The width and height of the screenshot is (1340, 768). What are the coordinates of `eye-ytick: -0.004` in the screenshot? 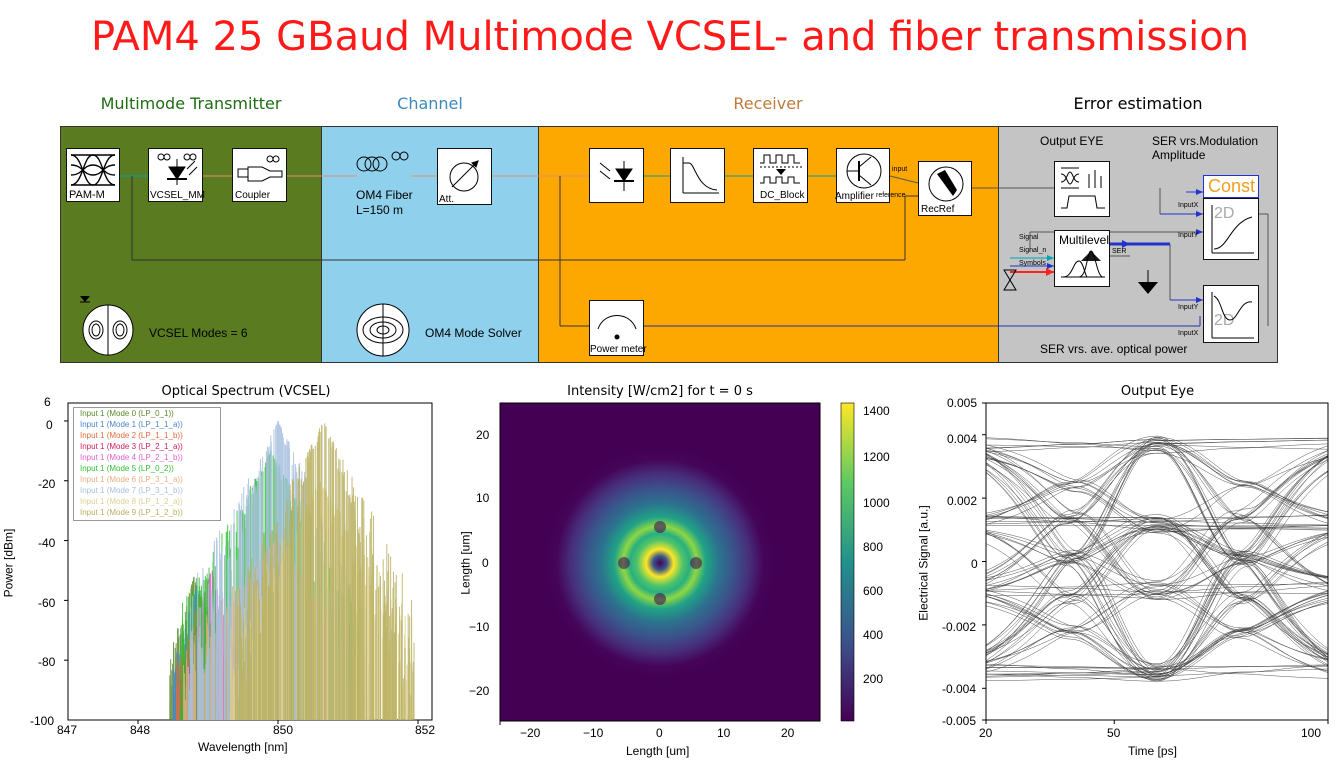 It's located at (959, 689).